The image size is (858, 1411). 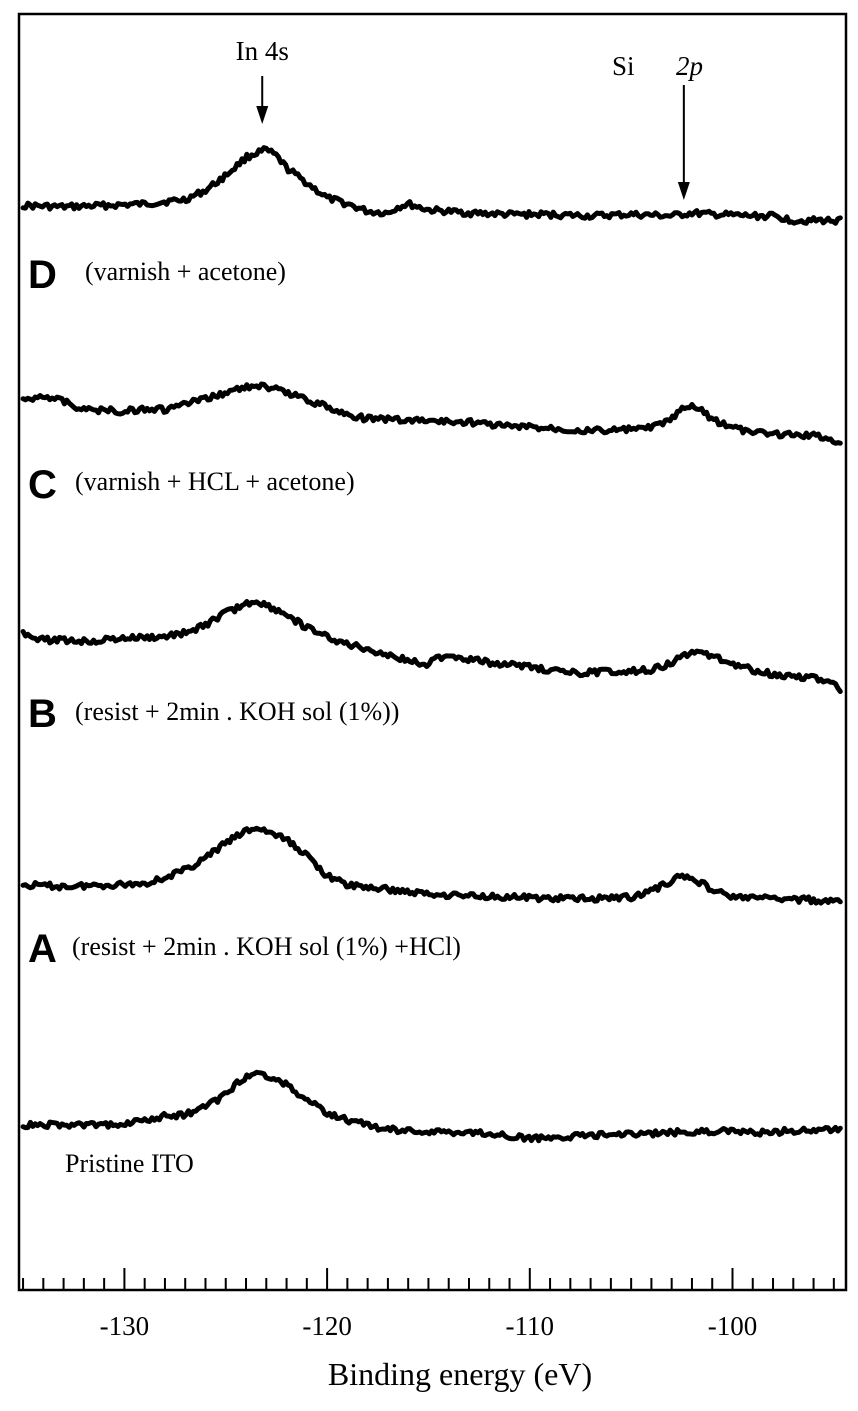 I want to click on spectrum-trace-b, so click(x=431, y=646).